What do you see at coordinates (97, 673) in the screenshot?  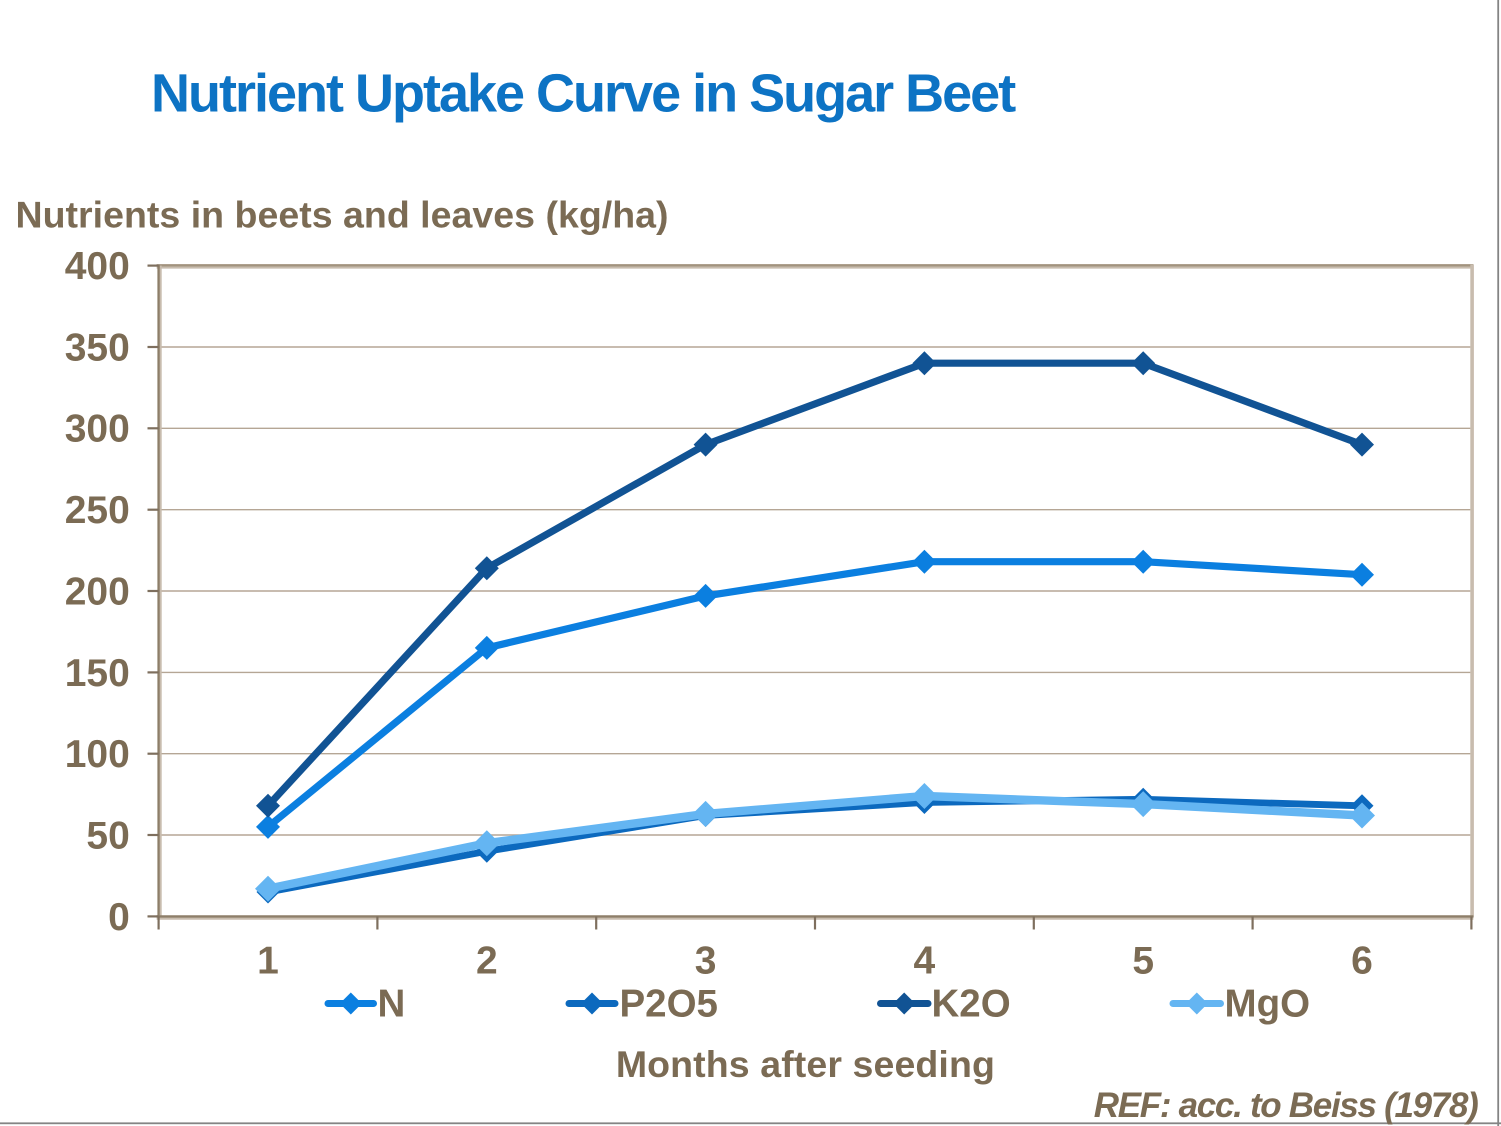 I see `svg-text: 150` at bounding box center [97, 673].